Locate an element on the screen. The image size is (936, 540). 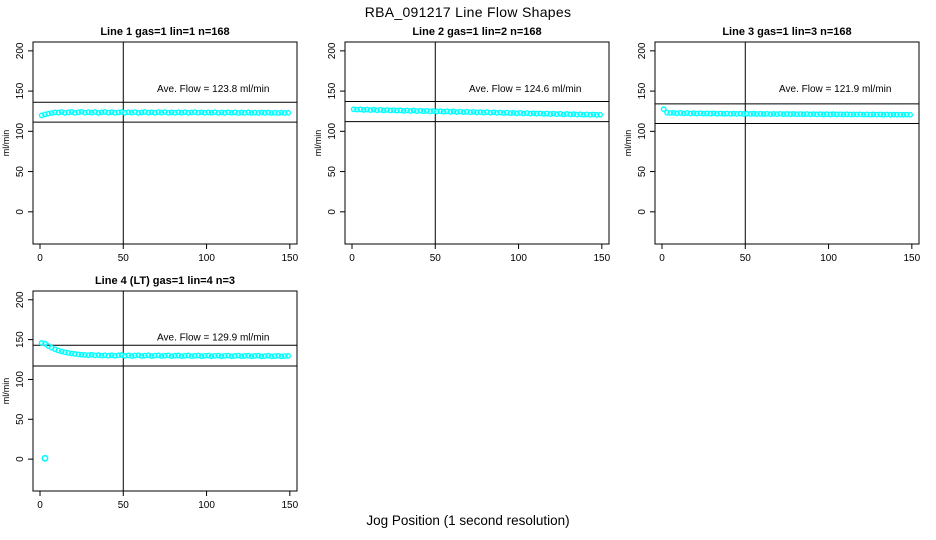
y-tick-label: 50 is located at coordinates (332, 172).